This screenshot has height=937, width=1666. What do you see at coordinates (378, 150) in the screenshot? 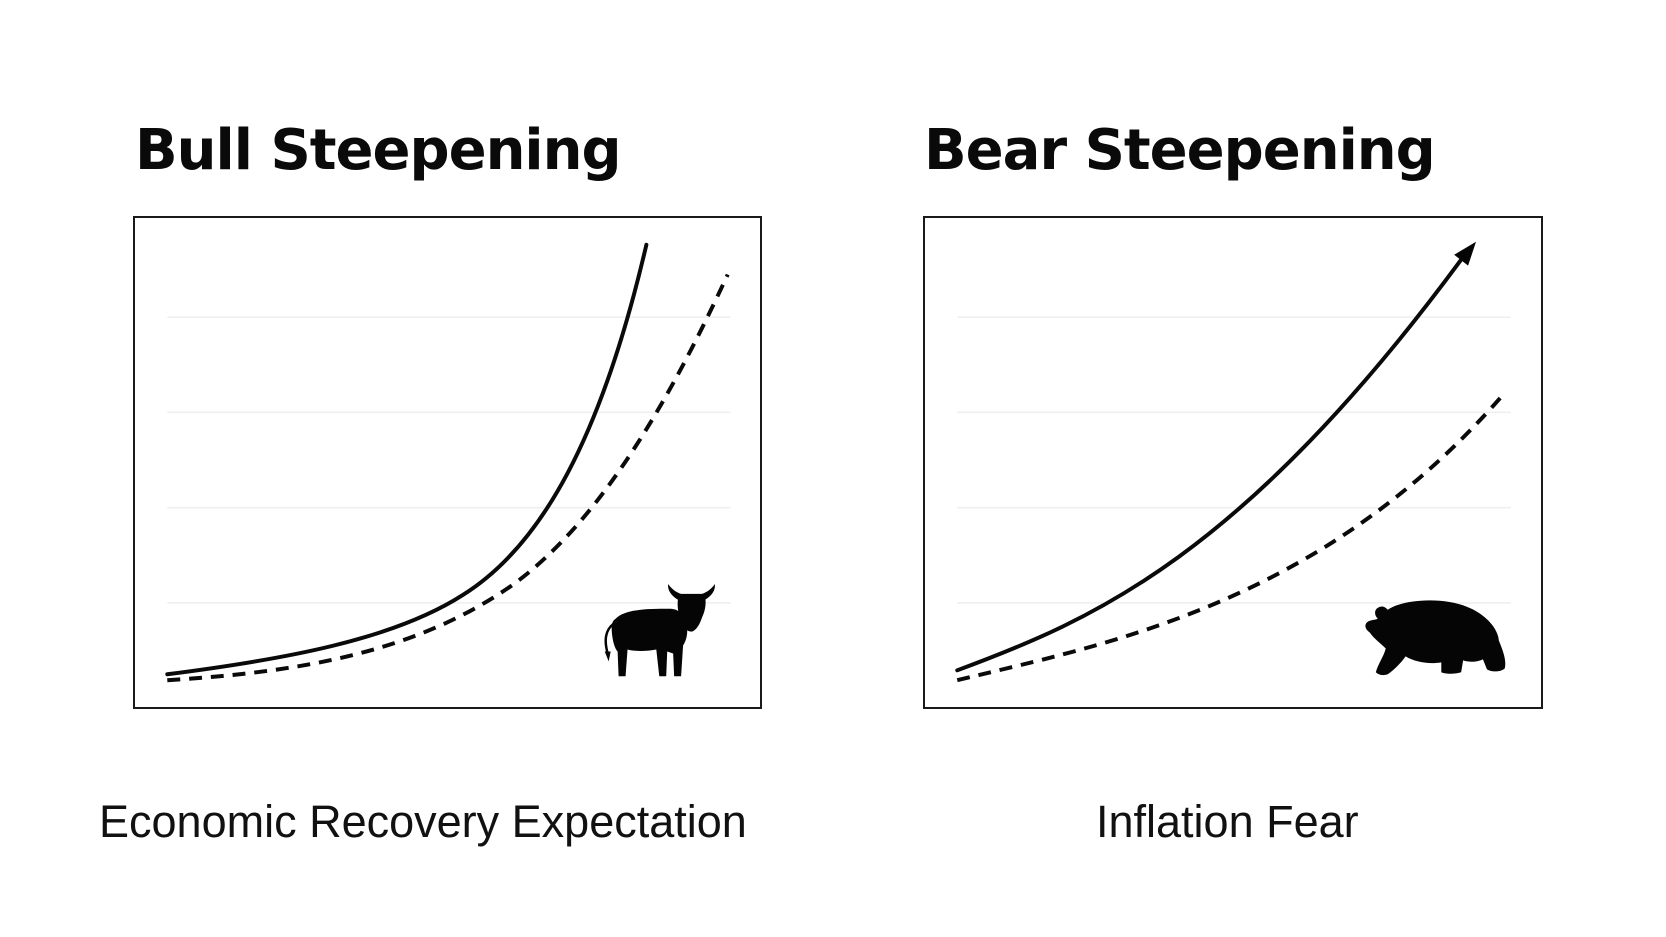
I see `bull-steepening-title: Bull Steepening` at bounding box center [378, 150].